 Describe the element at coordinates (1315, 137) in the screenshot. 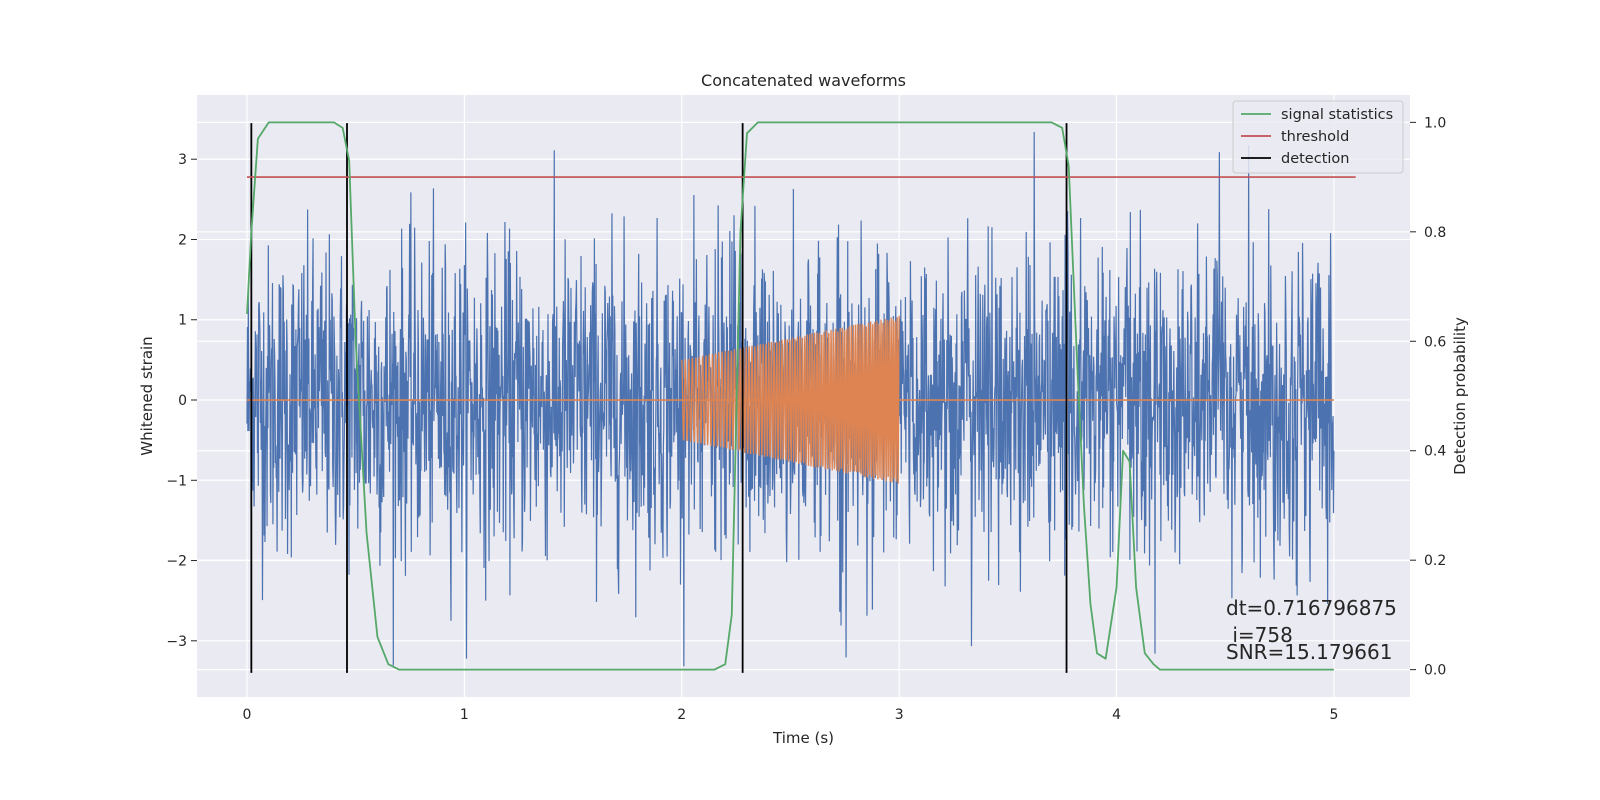

I see `legend-label-threshold: threshold` at that location.